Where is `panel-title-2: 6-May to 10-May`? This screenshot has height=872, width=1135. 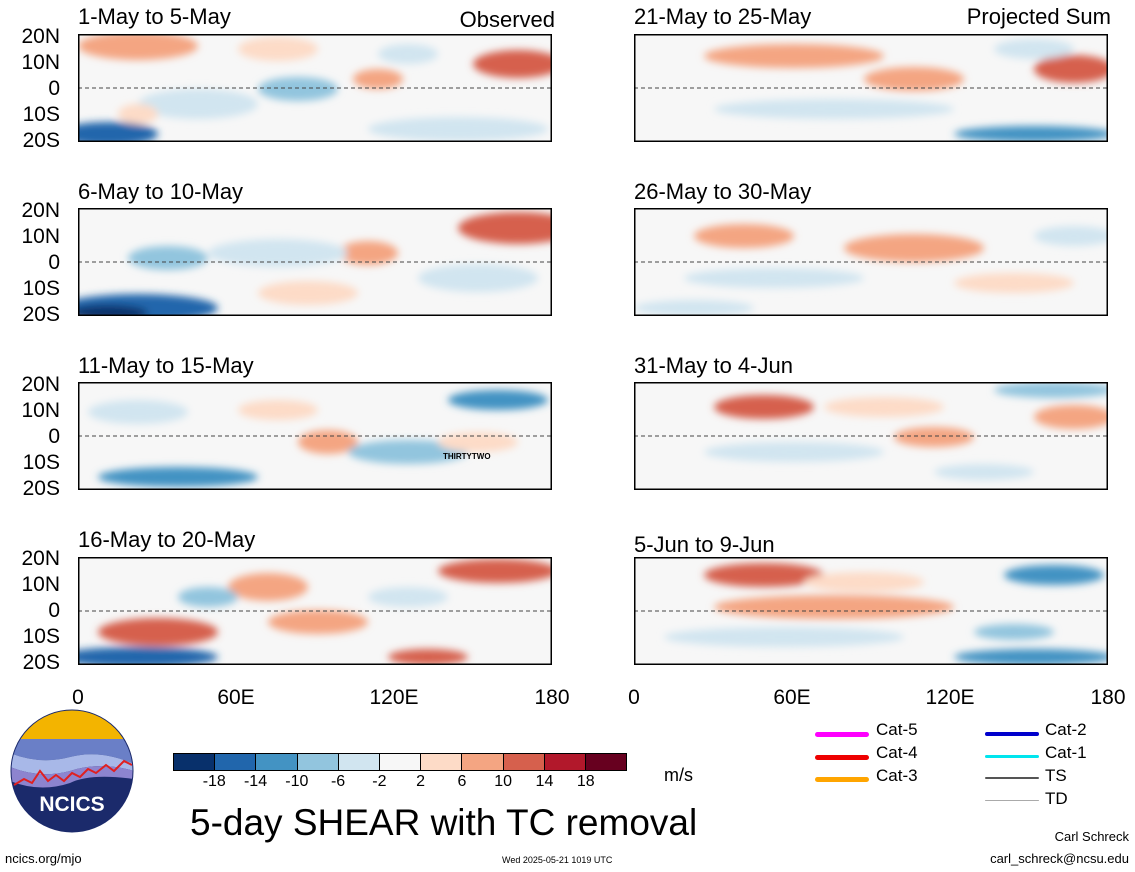
panel-title-2: 6-May to 10-May is located at coordinates (161, 191).